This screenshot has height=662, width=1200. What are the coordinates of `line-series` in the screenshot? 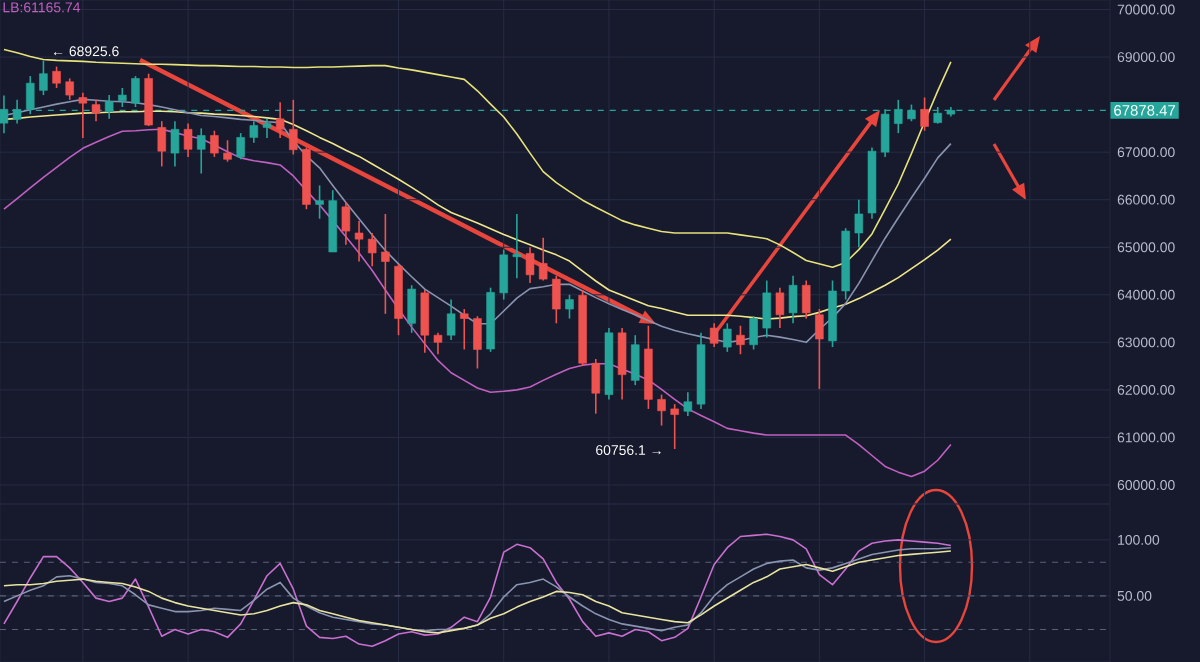 It's located at (477, 590).